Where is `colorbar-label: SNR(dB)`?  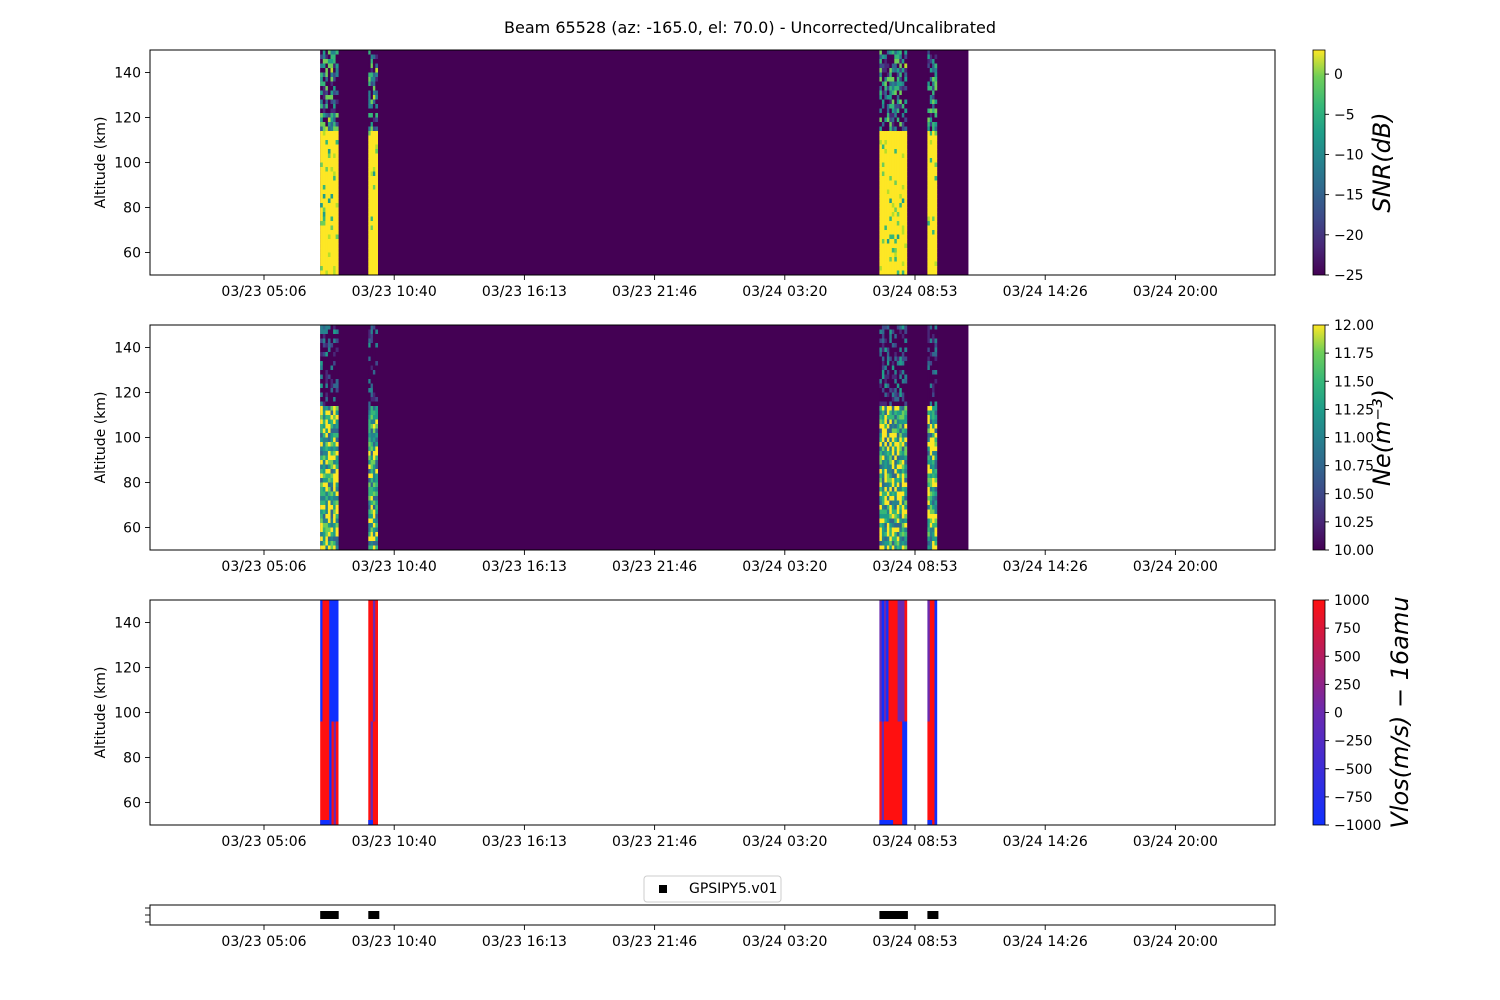
colorbar-label: SNR(dB) is located at coordinates (1382, 162).